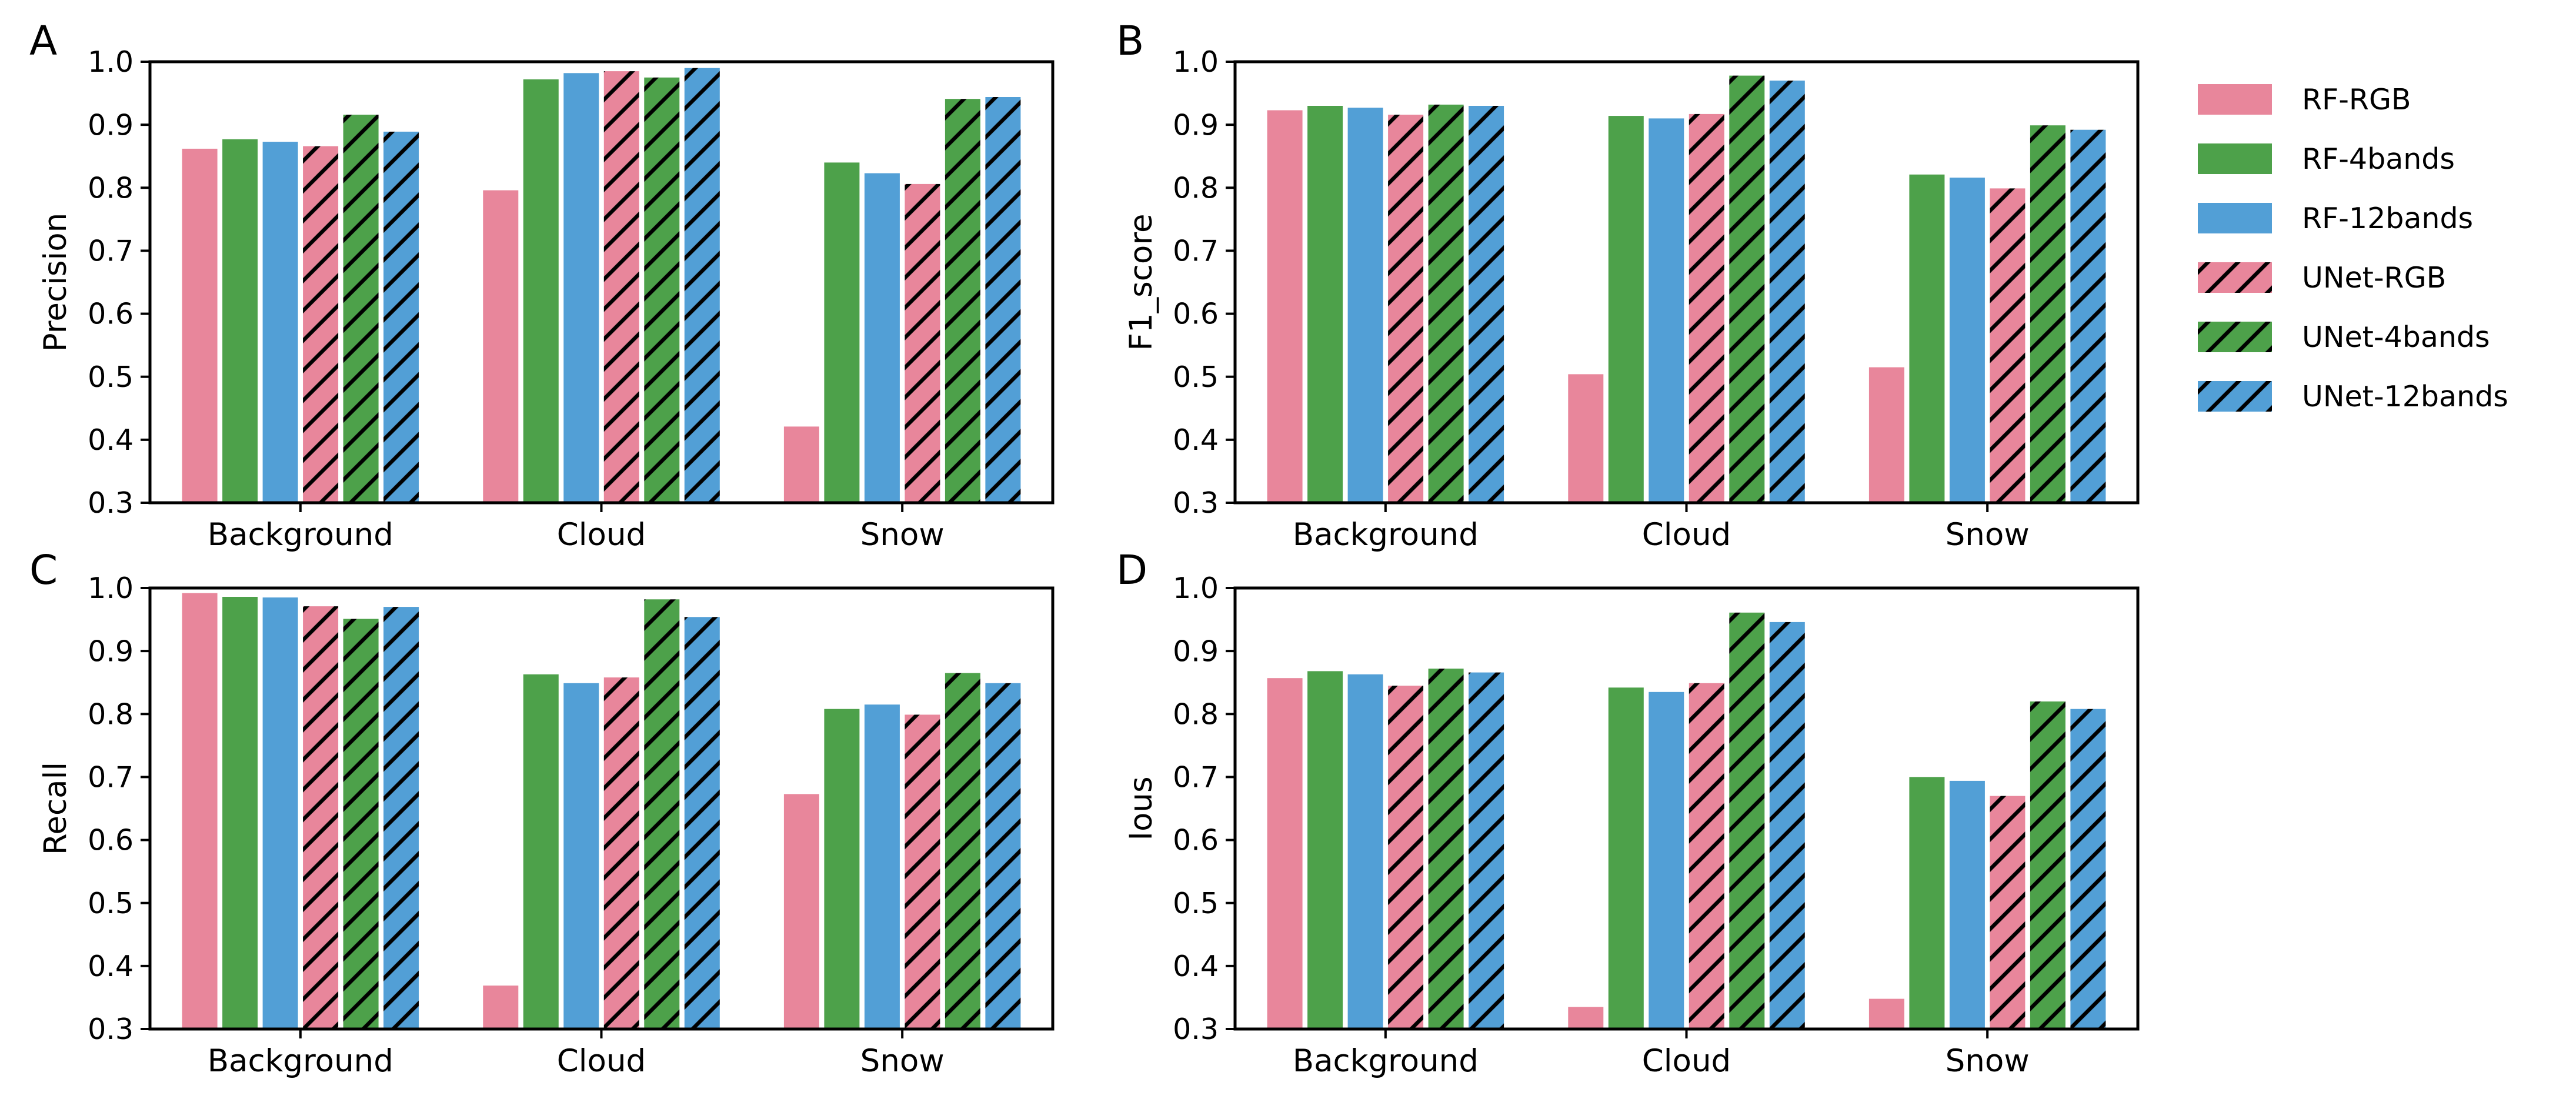 The width and height of the screenshot is (2576, 1099). I want to click on panel-letter-a: A, so click(43, 41).